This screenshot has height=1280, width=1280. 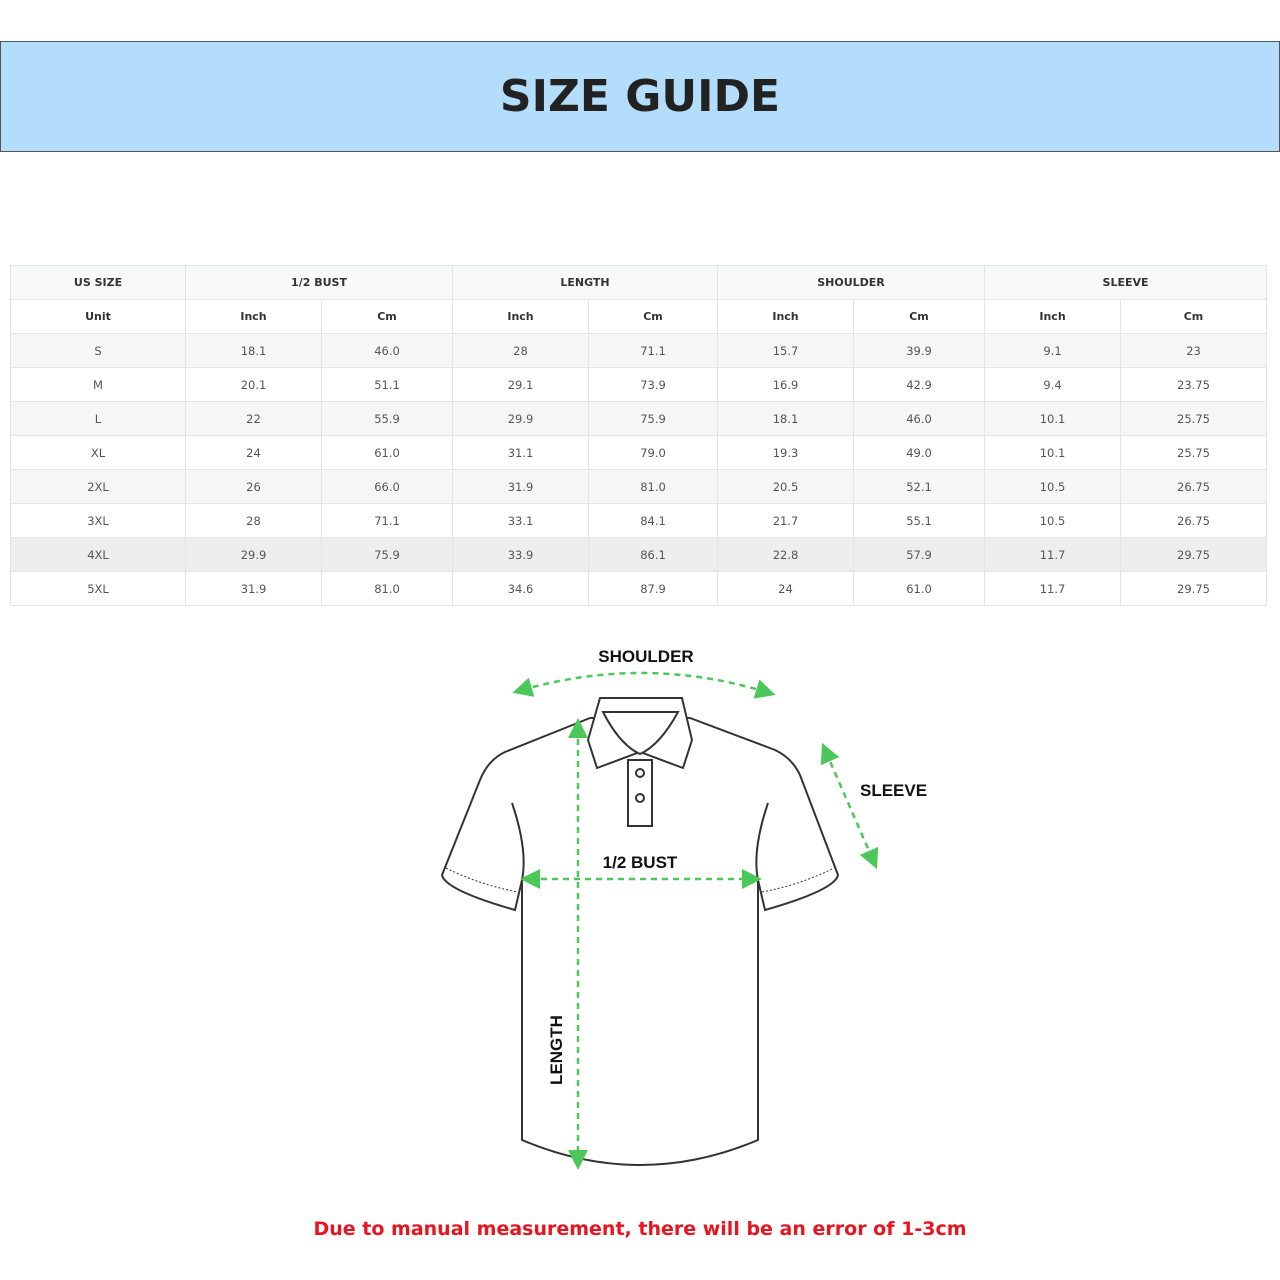 I want to click on value-cell: 22, so click(x=253, y=418).